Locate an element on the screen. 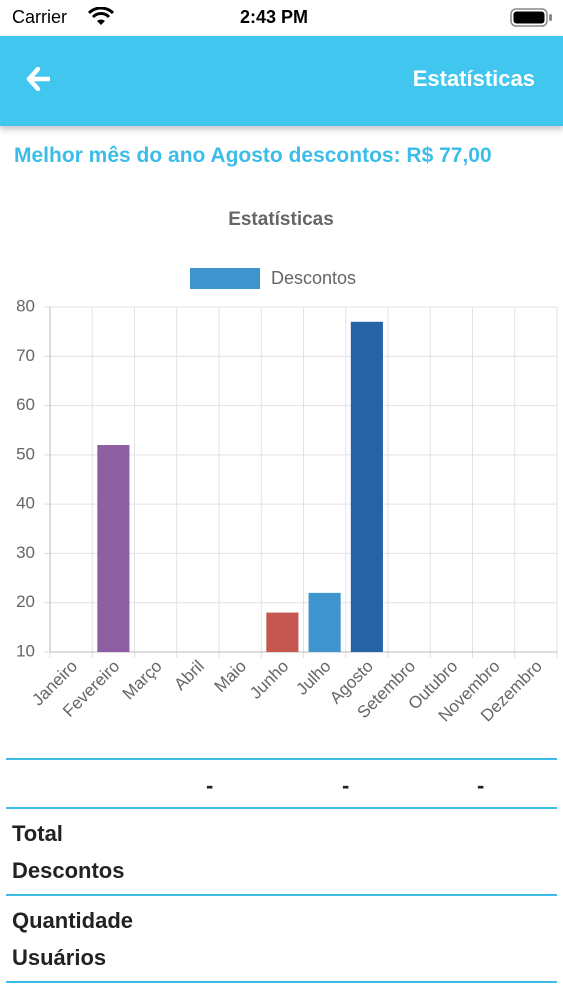 This screenshot has width=563, height=1000. table-row-label: Total Descontos is located at coordinates (68, 852).